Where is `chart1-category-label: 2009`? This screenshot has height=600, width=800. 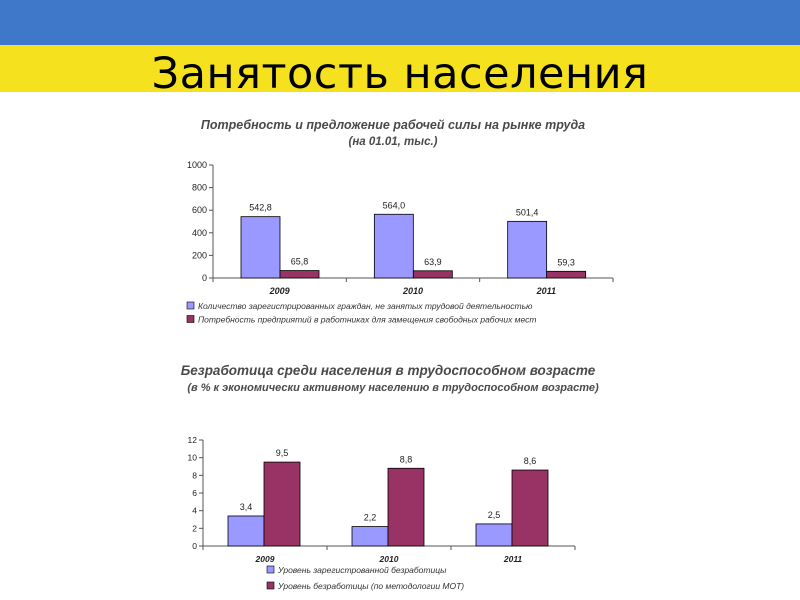 chart1-category-label: 2009 is located at coordinates (279, 291).